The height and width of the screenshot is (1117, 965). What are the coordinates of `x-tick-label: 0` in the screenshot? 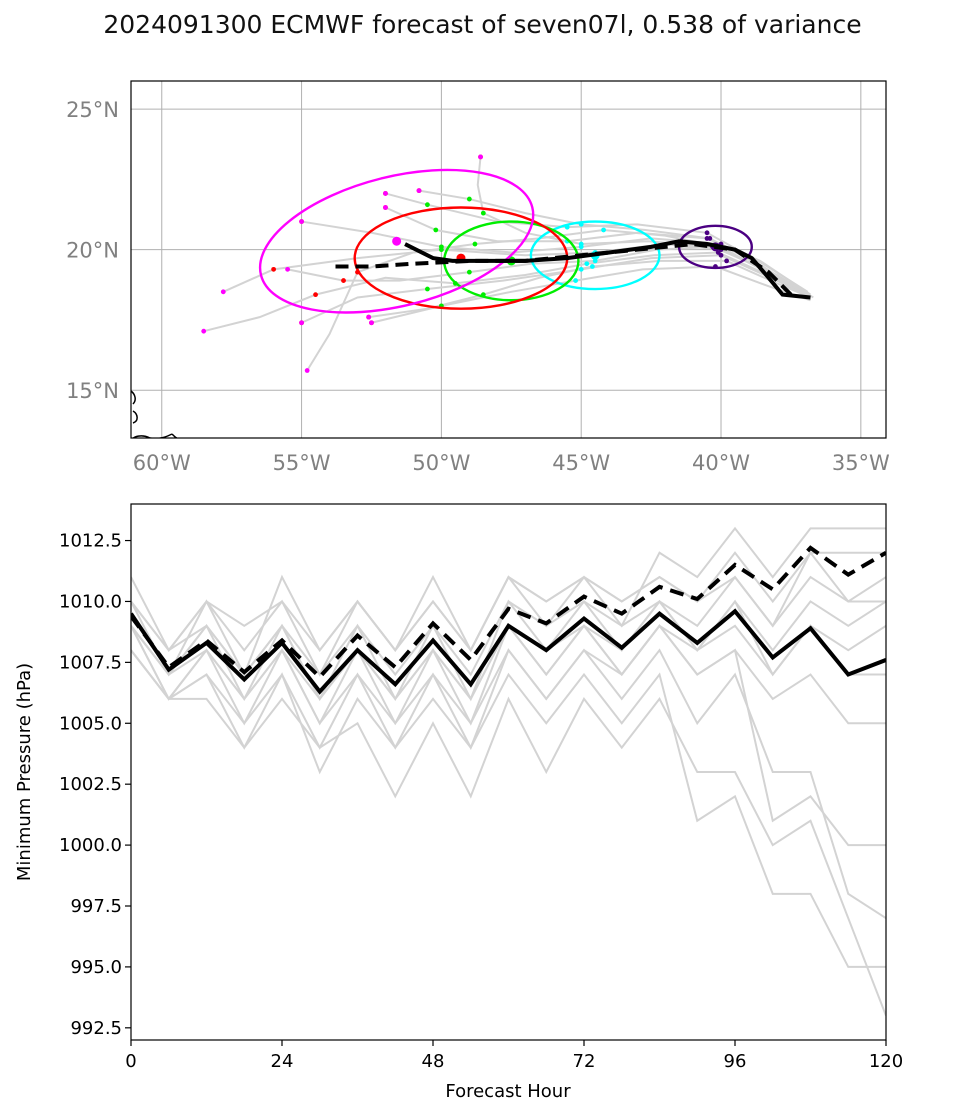 It's located at (130, 1061).